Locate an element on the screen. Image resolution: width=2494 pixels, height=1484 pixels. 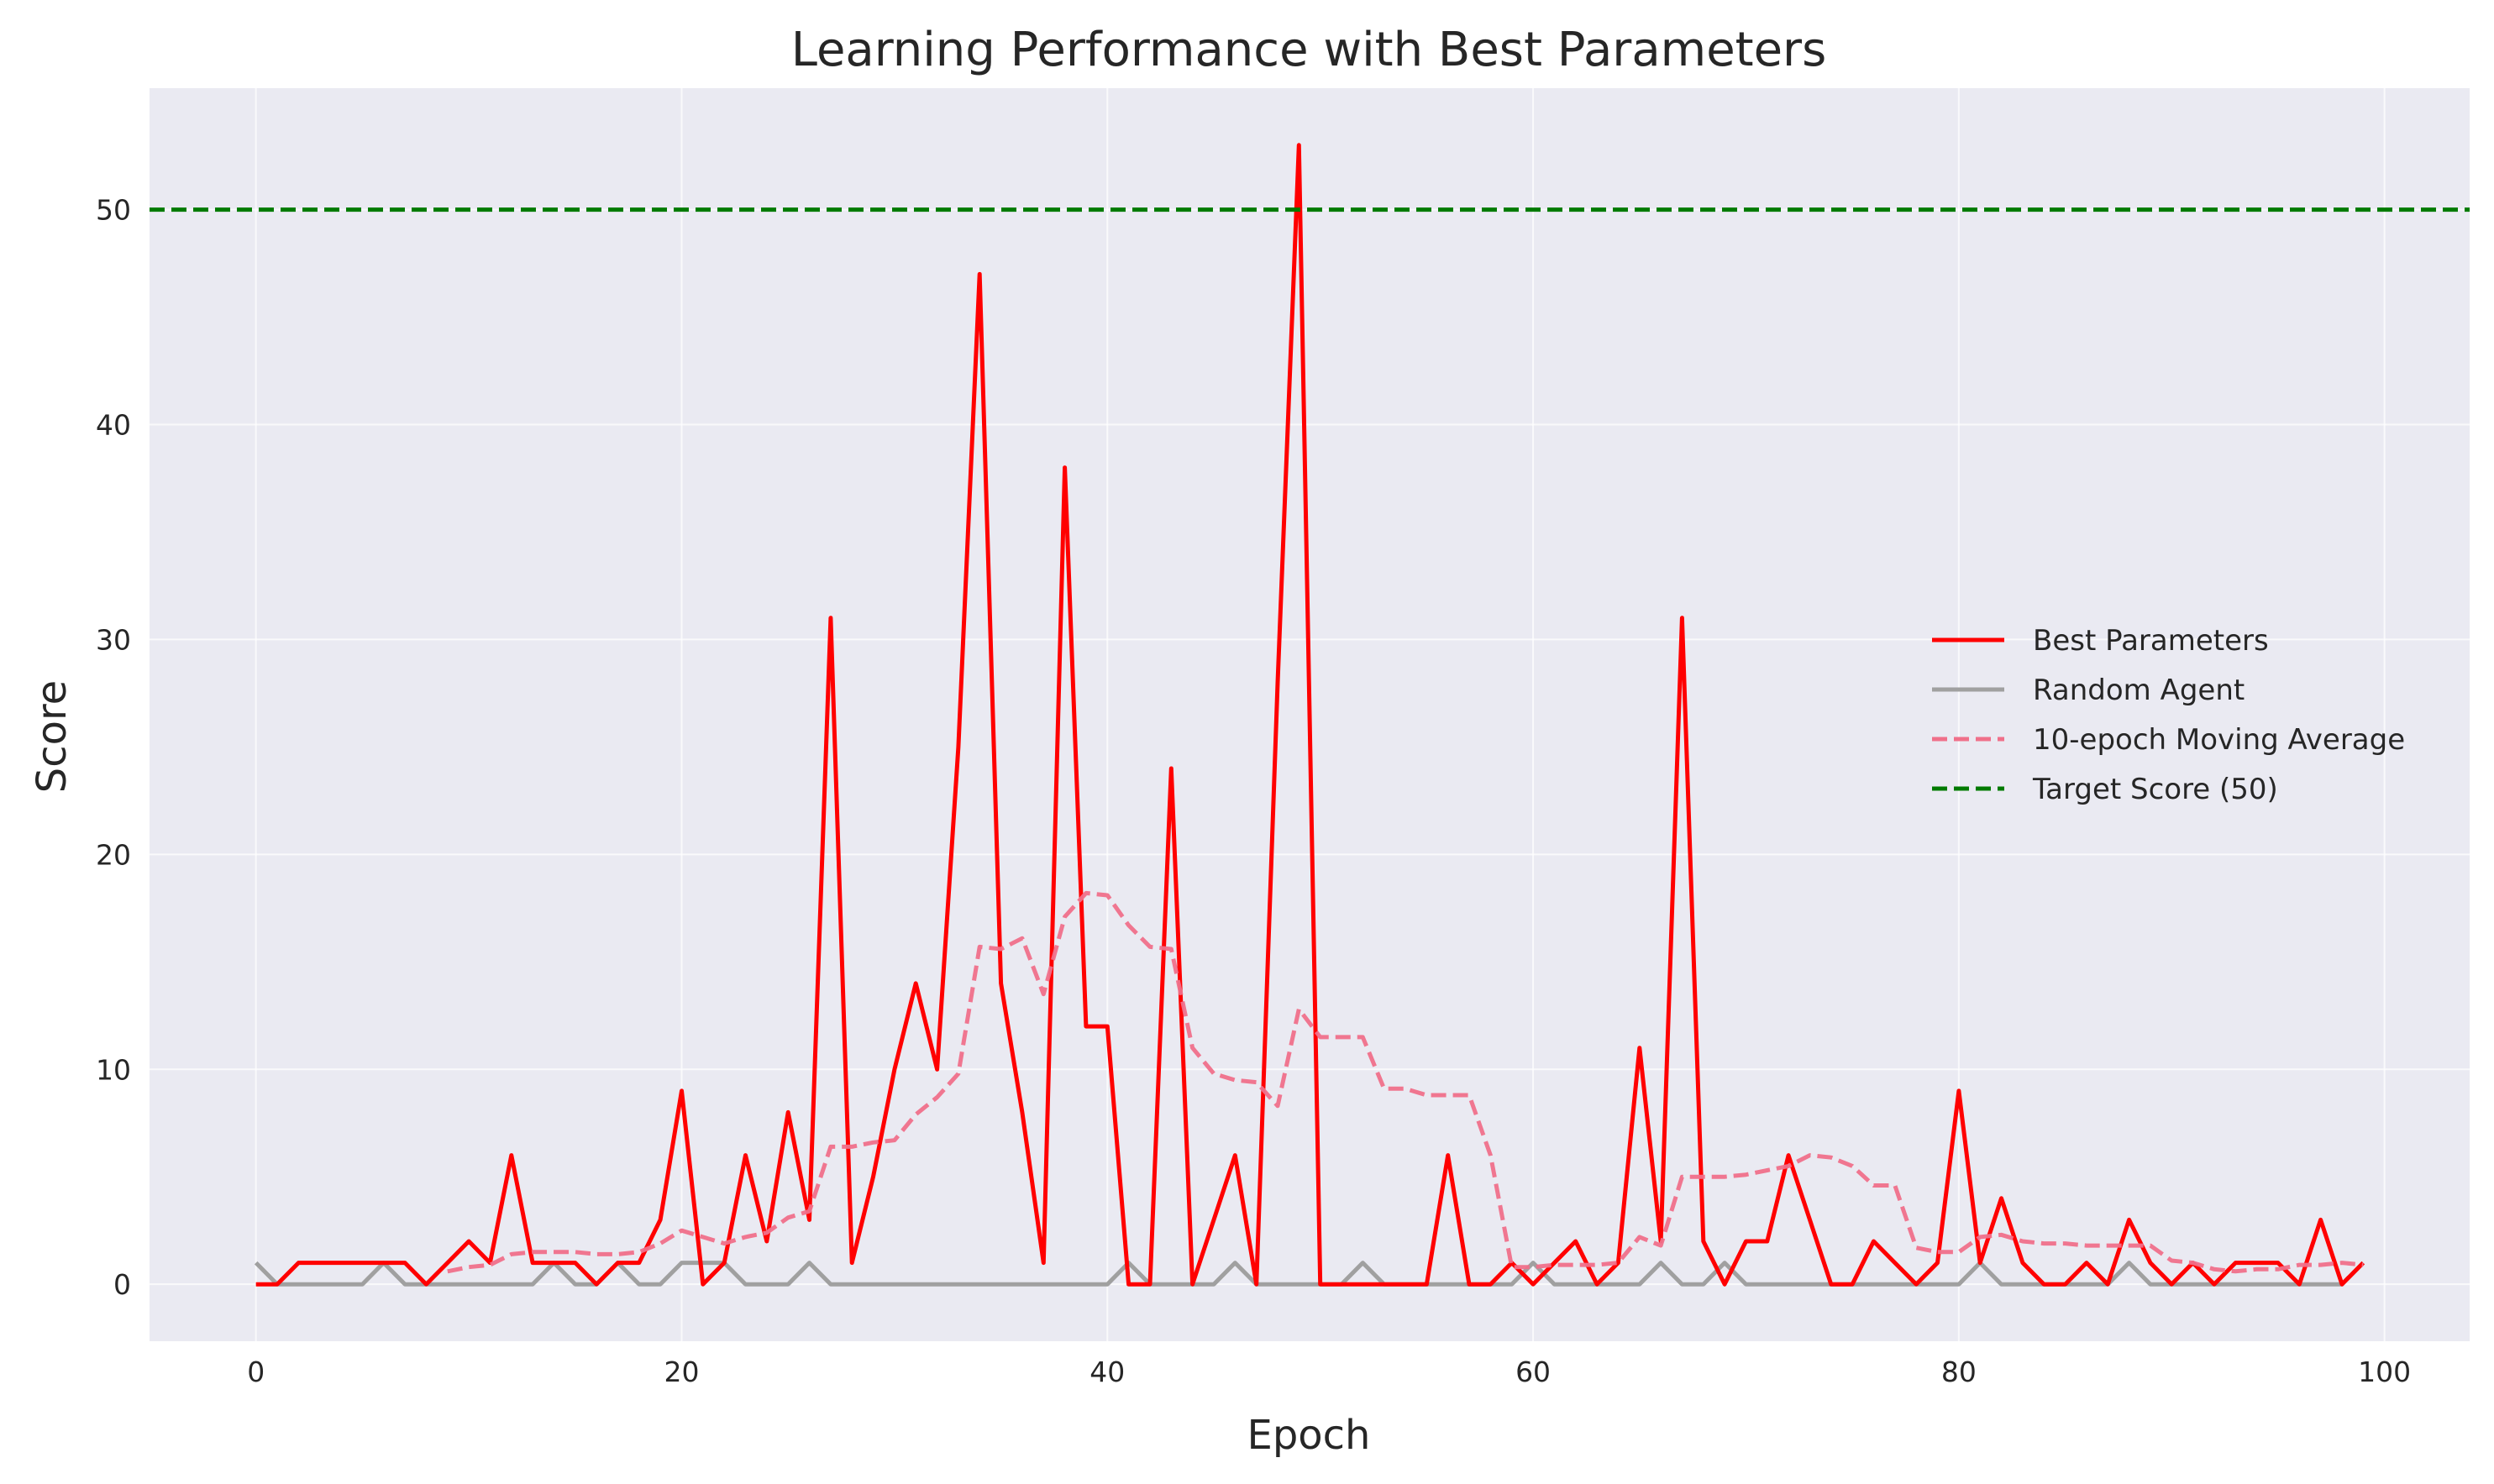
x-tick-label: 60 is located at coordinates (1533, 1372).